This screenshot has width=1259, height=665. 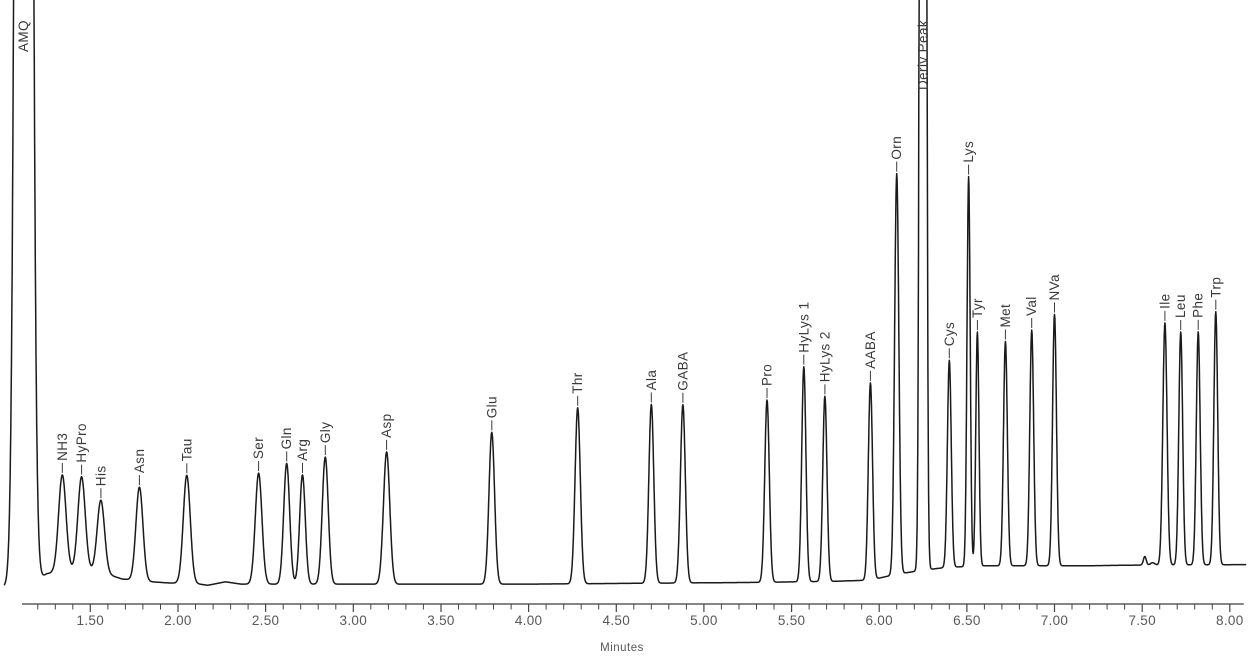 What do you see at coordinates (791, 620) in the screenshot?
I see `x-axis-tick-label: 5.50` at bounding box center [791, 620].